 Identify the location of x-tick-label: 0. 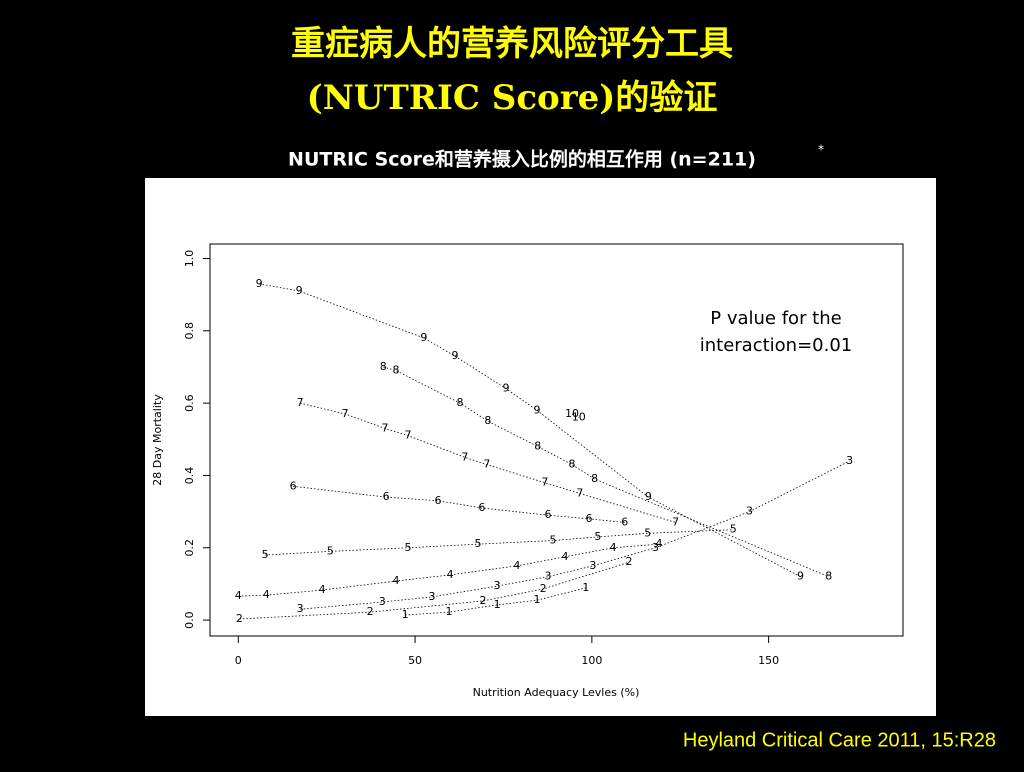
(238, 660).